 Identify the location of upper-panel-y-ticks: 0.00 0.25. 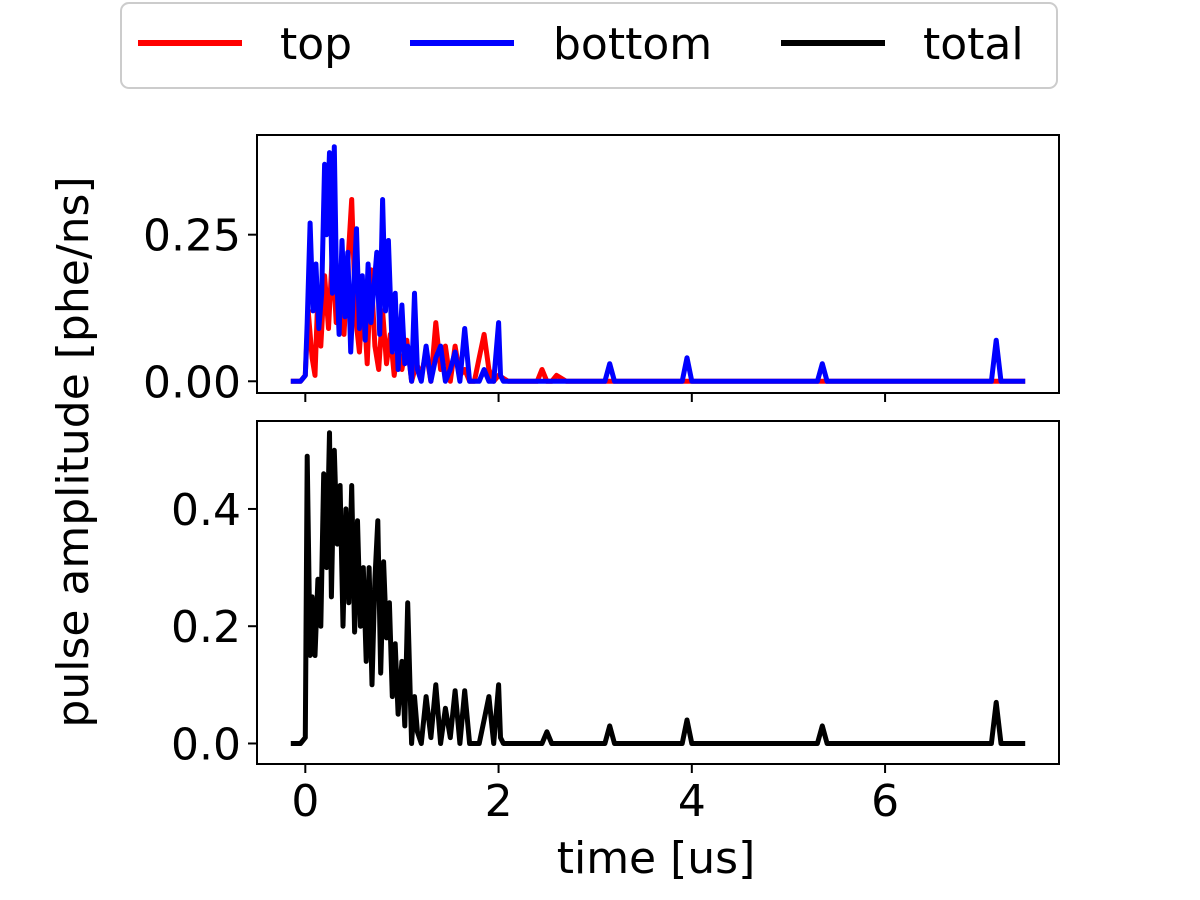
(200, 309).